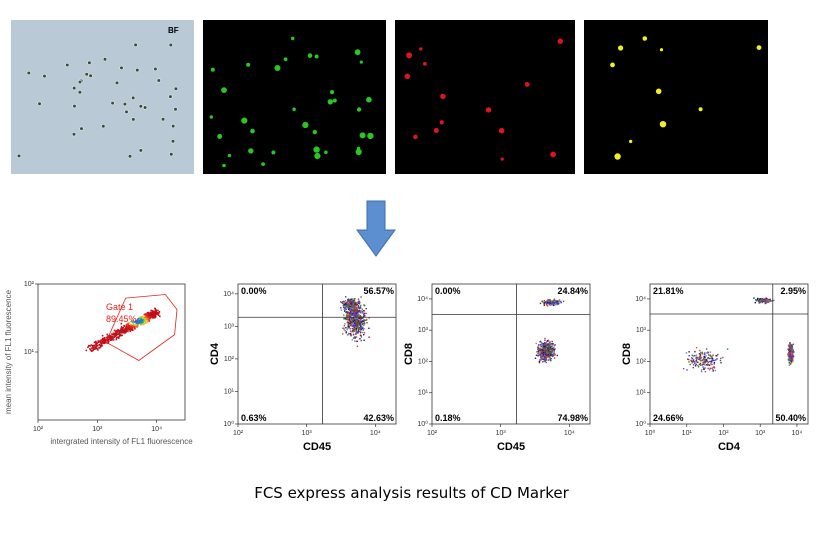  I want to click on micrograph-bf: BF, so click(102, 97).